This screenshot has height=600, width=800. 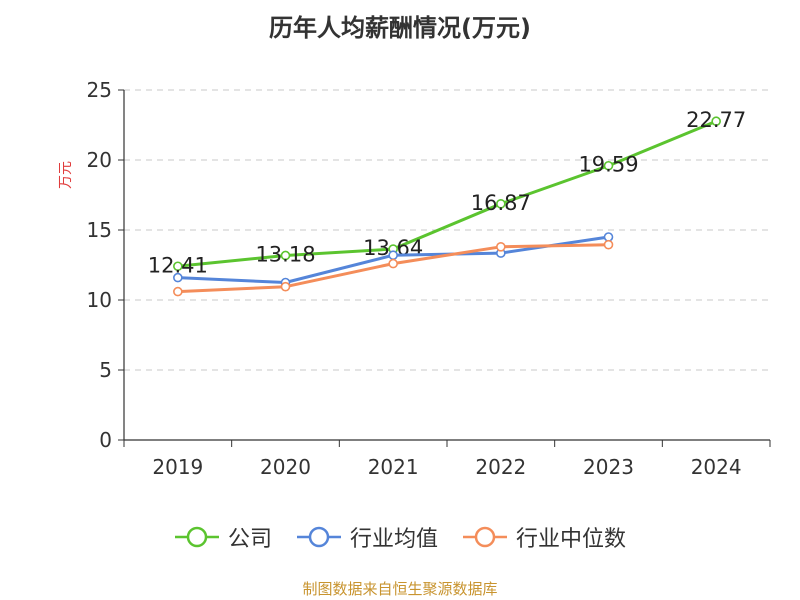 What do you see at coordinates (223, 537) in the screenshot?
I see `legend-item: 公司` at bounding box center [223, 537].